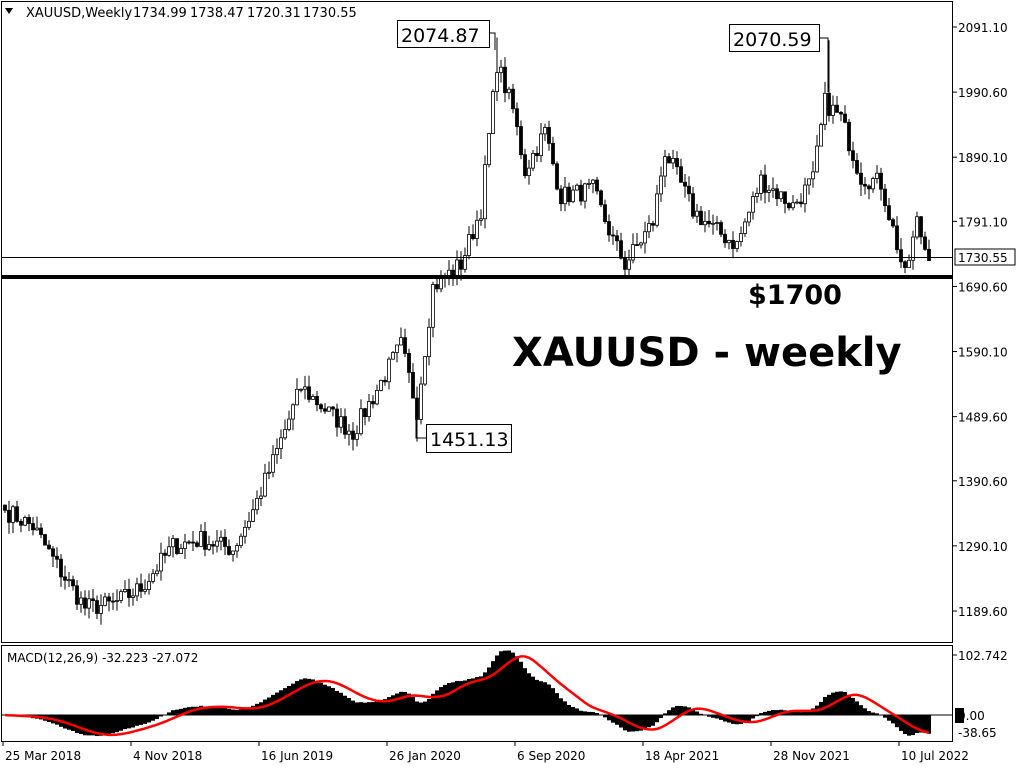 The height and width of the screenshot is (768, 1024). I want to click on triangle-down-icon, so click(9, 11).